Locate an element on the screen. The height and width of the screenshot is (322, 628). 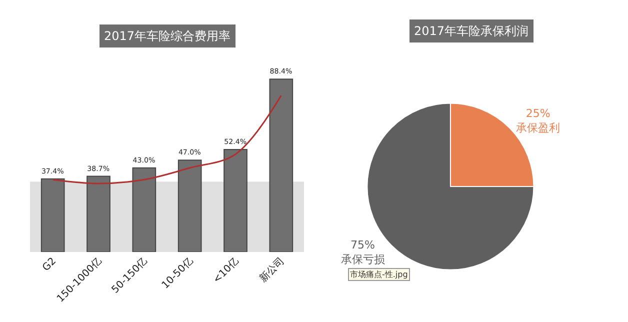
data-label: 47.0% is located at coordinates (190, 152).